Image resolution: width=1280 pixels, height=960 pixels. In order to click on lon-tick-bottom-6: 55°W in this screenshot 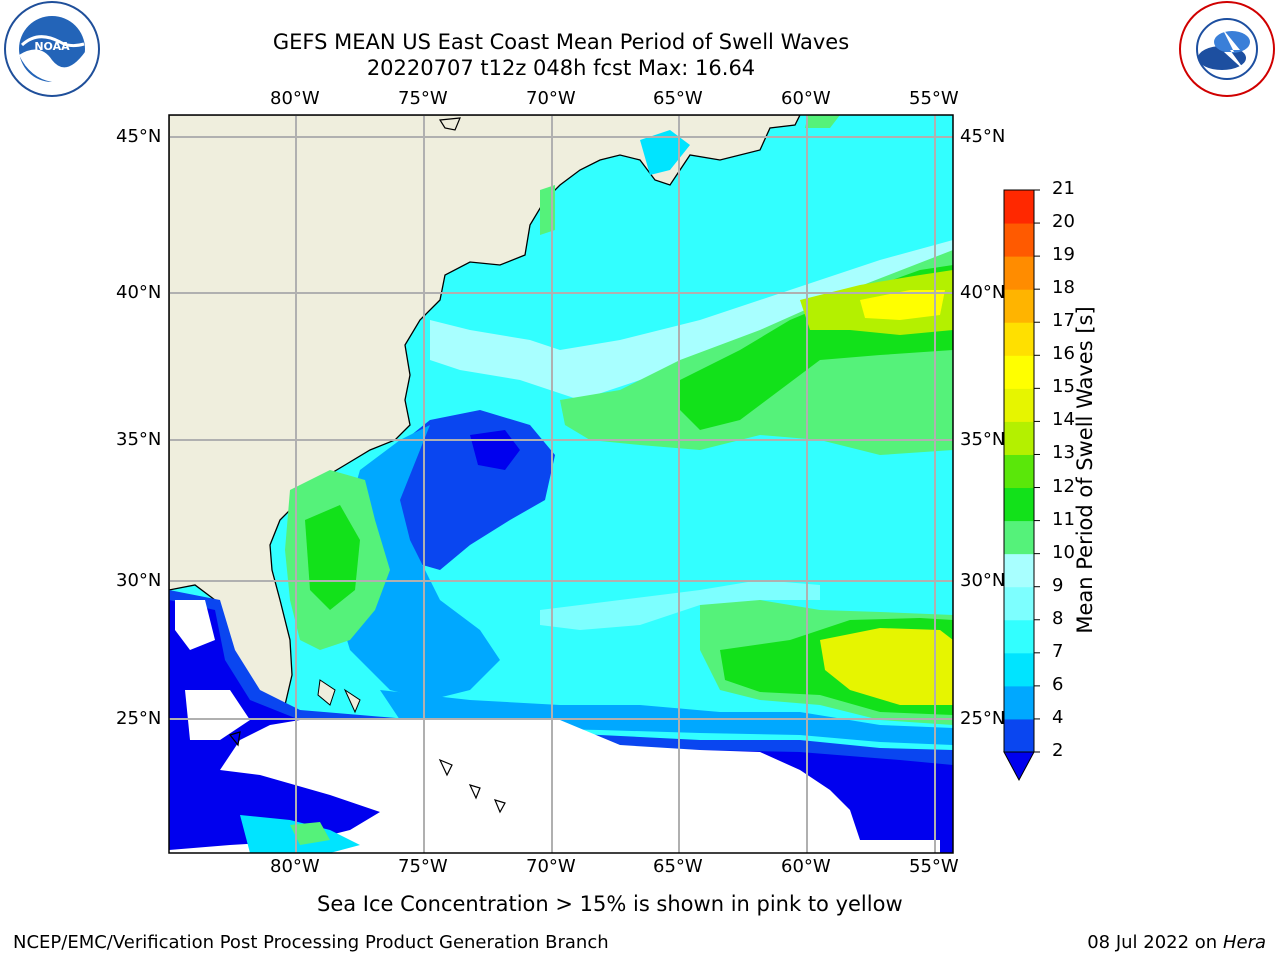, I will do `click(934, 866)`.